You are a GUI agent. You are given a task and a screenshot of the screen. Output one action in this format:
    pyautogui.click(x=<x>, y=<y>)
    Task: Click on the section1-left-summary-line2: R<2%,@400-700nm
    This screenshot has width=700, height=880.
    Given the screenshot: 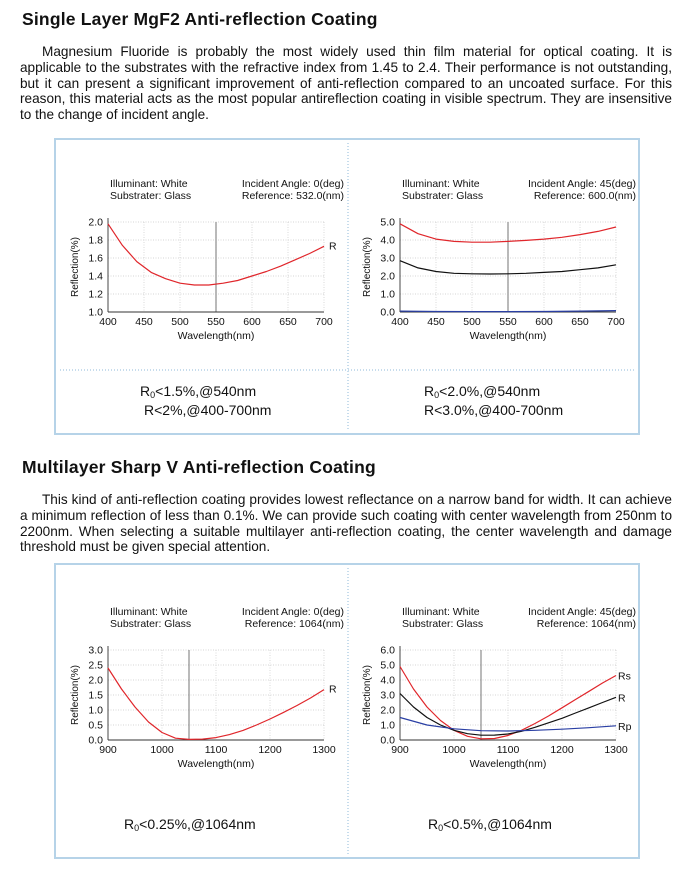 What is the action you would take?
    pyautogui.click(x=208, y=410)
    